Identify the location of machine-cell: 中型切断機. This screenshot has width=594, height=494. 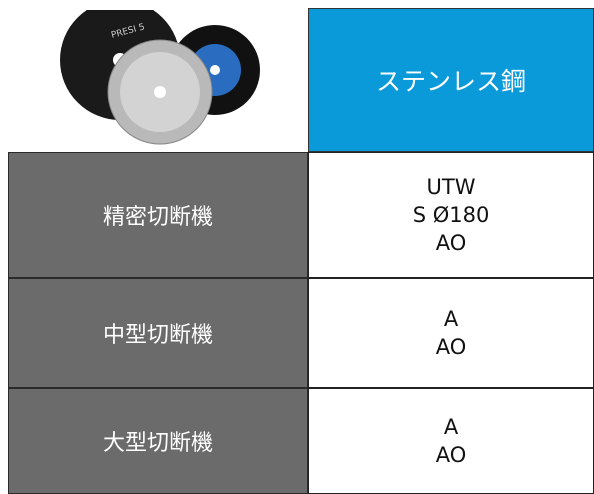
(158, 333).